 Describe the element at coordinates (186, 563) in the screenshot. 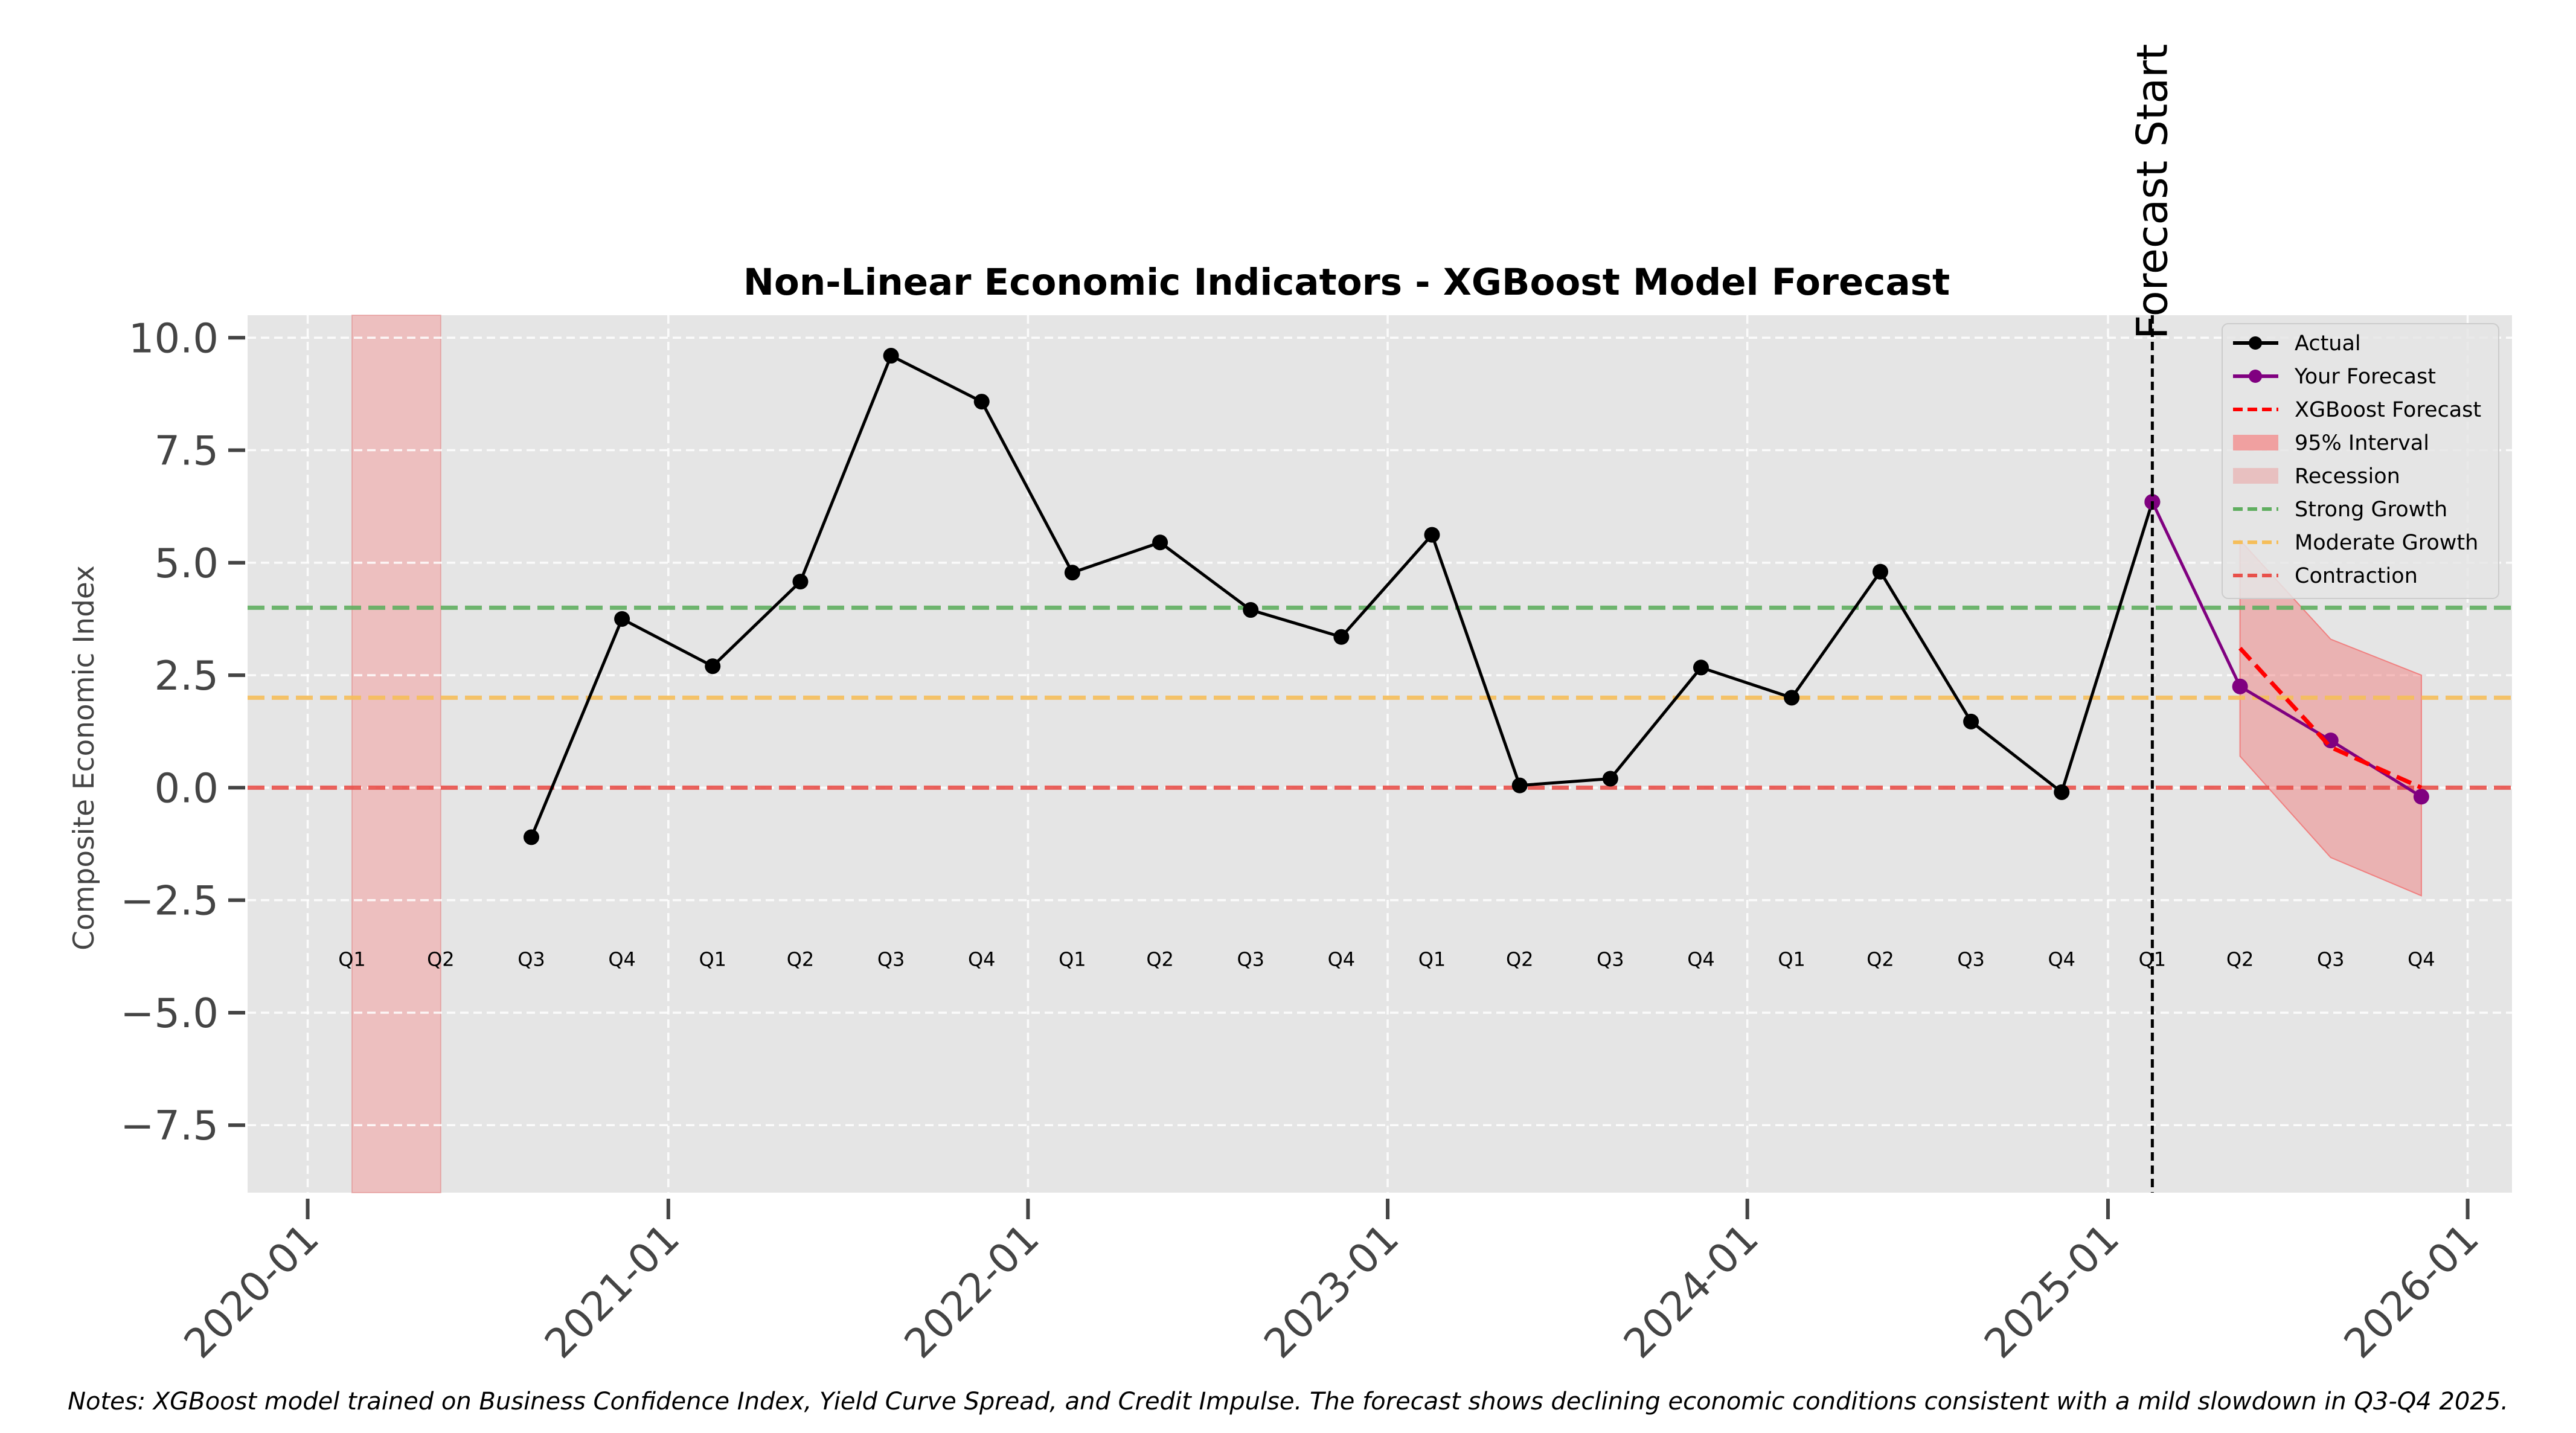

I see `y-tick-label: 5.0` at that location.